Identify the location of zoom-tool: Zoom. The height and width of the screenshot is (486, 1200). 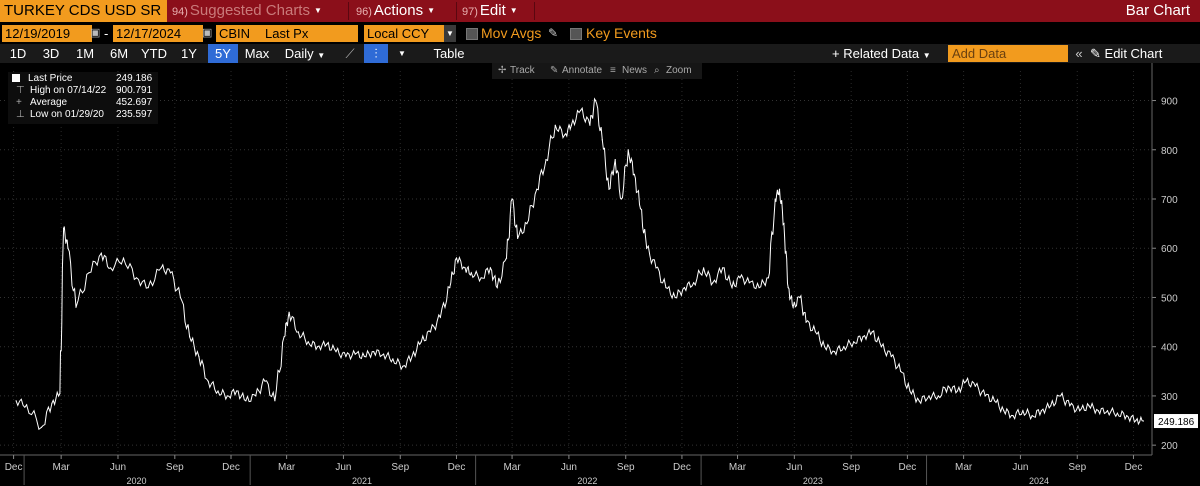
(679, 71).